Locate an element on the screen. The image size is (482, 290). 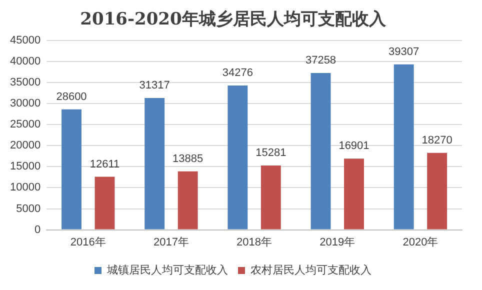
data-label: 13885 is located at coordinates (188, 158).